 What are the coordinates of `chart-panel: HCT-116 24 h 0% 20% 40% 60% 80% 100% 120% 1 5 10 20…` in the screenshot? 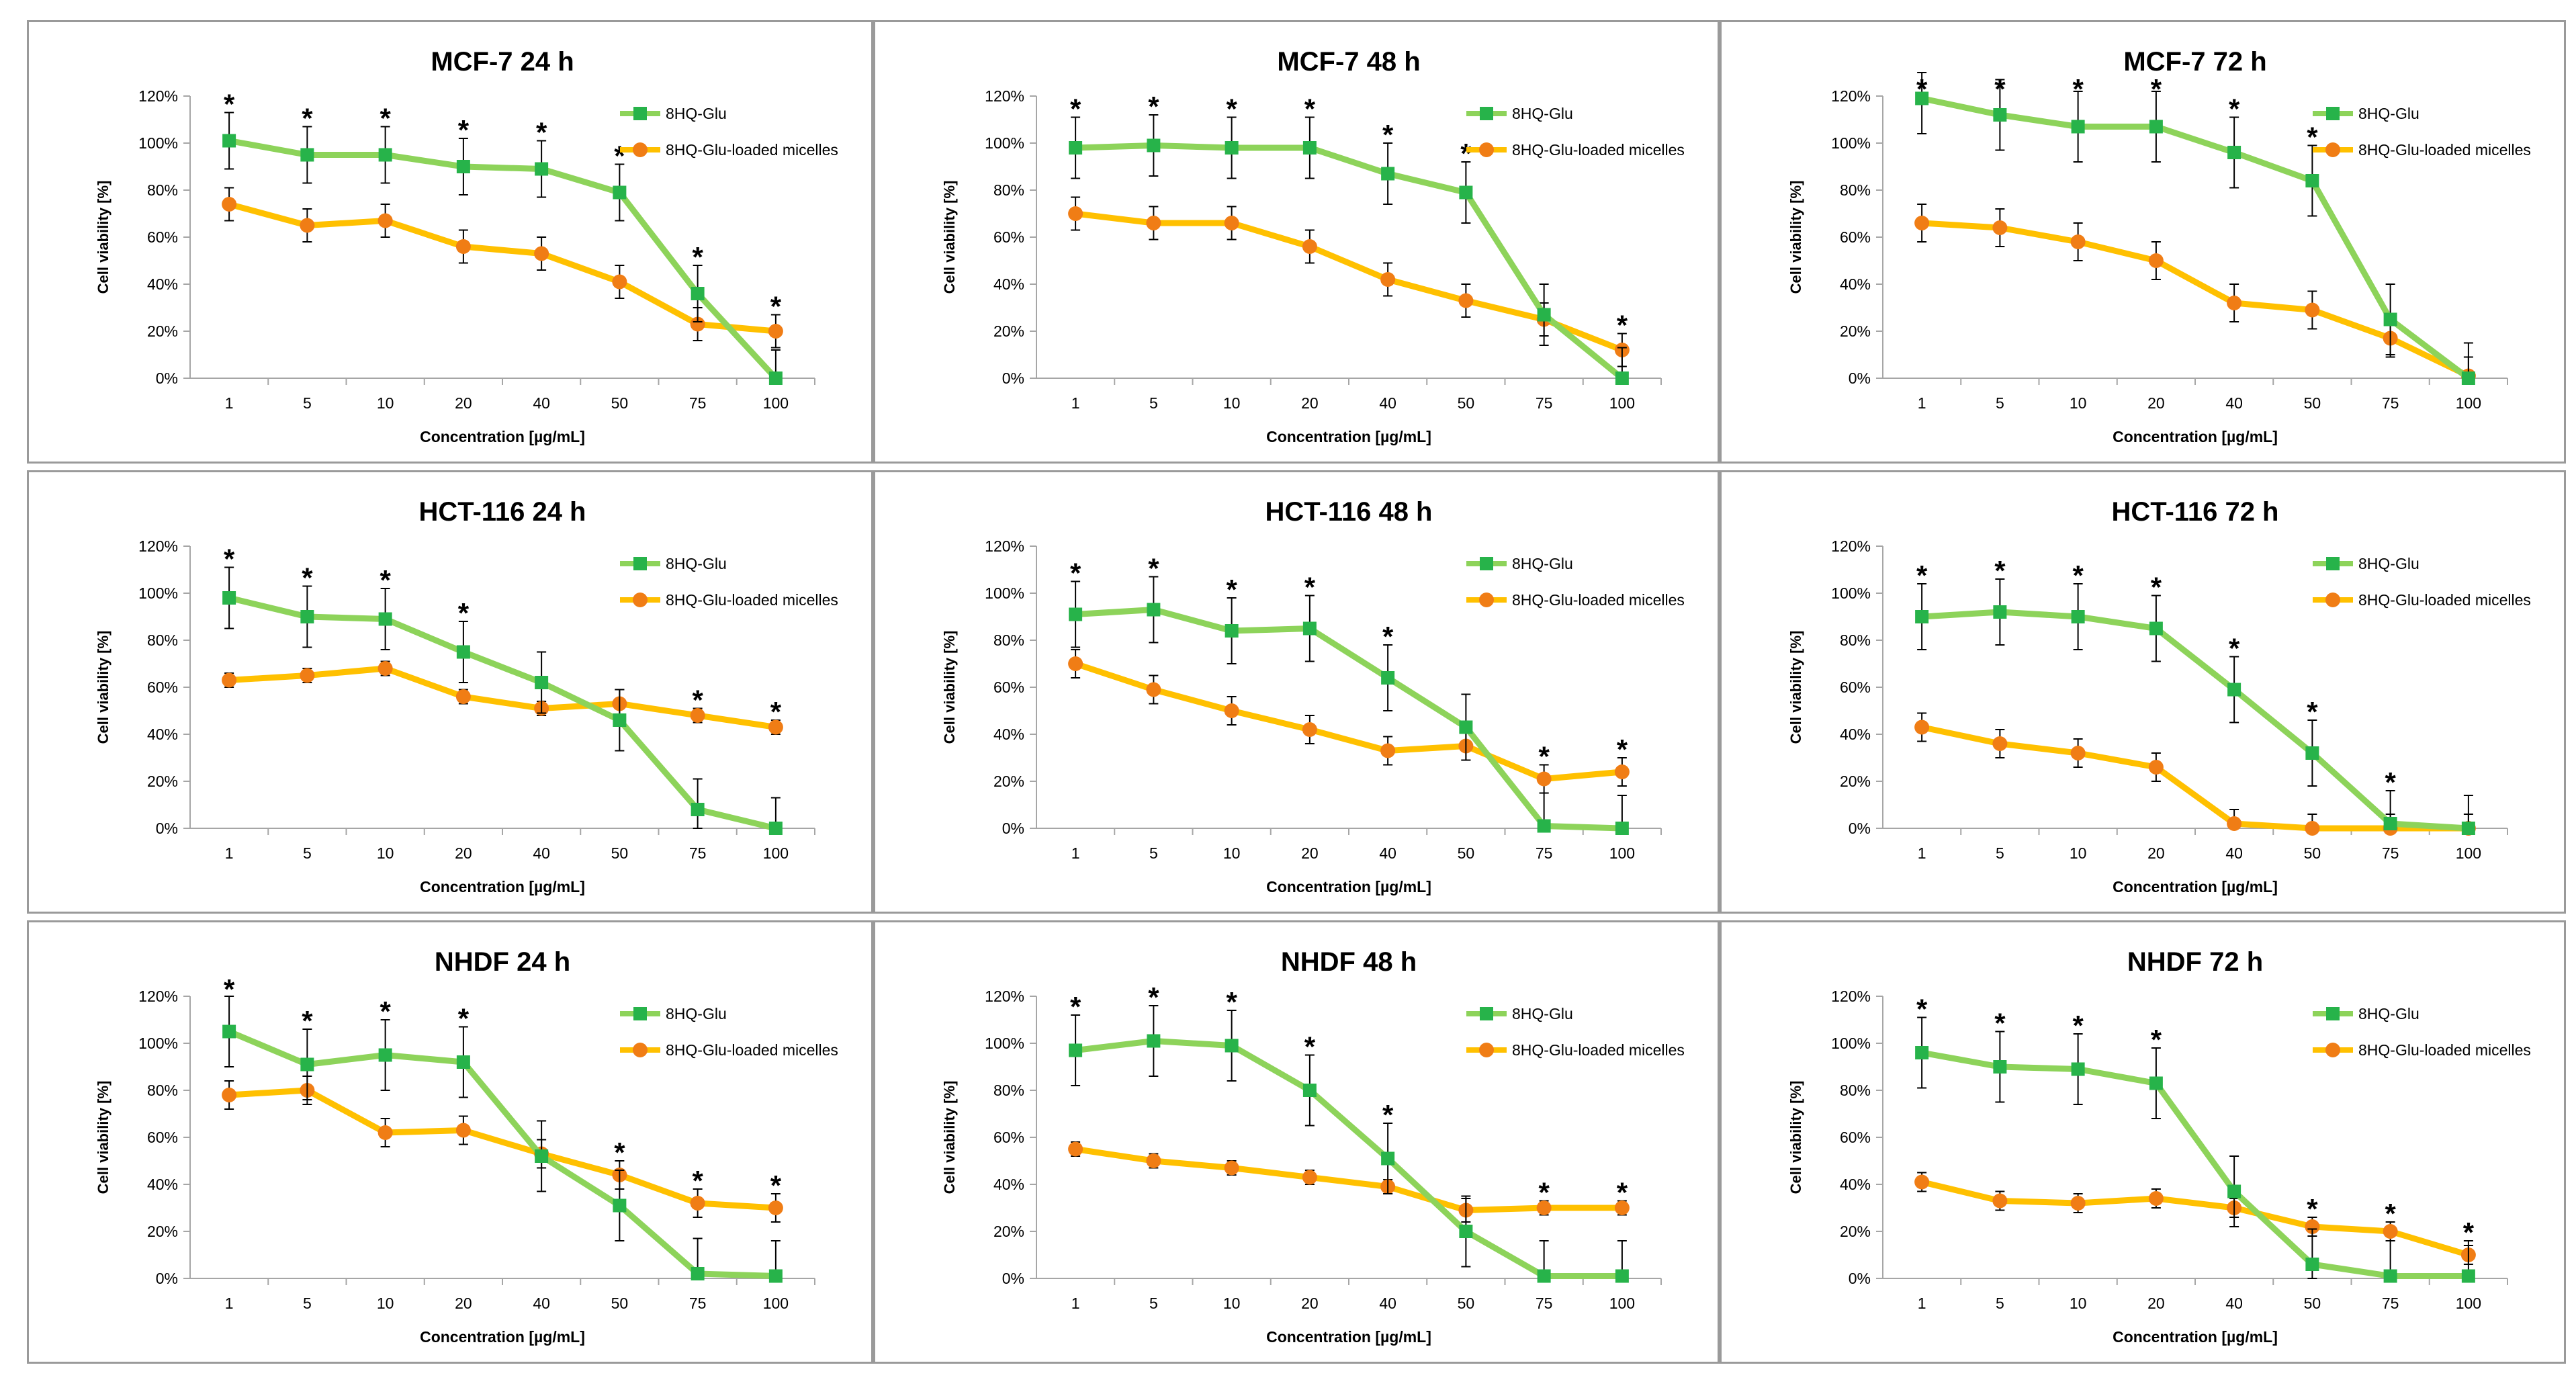 It's located at (450, 692).